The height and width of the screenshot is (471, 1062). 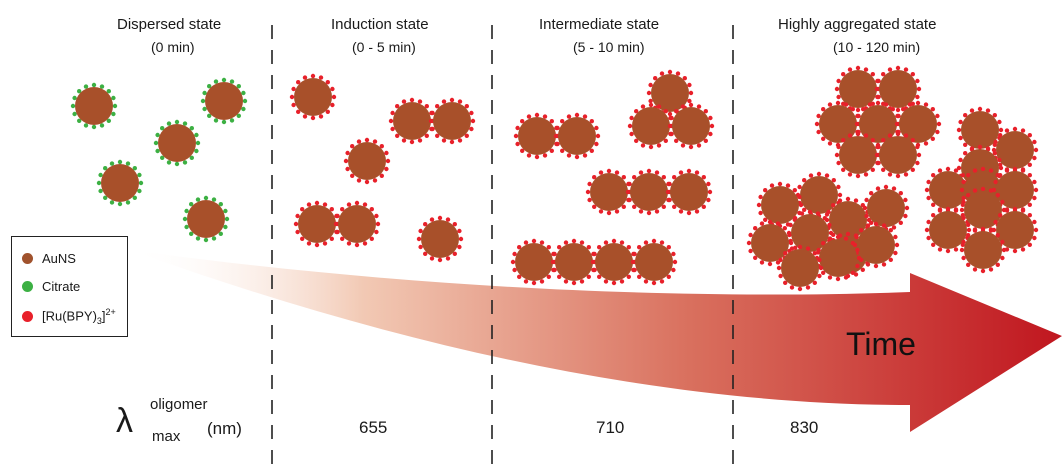 I want to click on stage-time-induction: (0 - 5 min), so click(x=384, y=47).